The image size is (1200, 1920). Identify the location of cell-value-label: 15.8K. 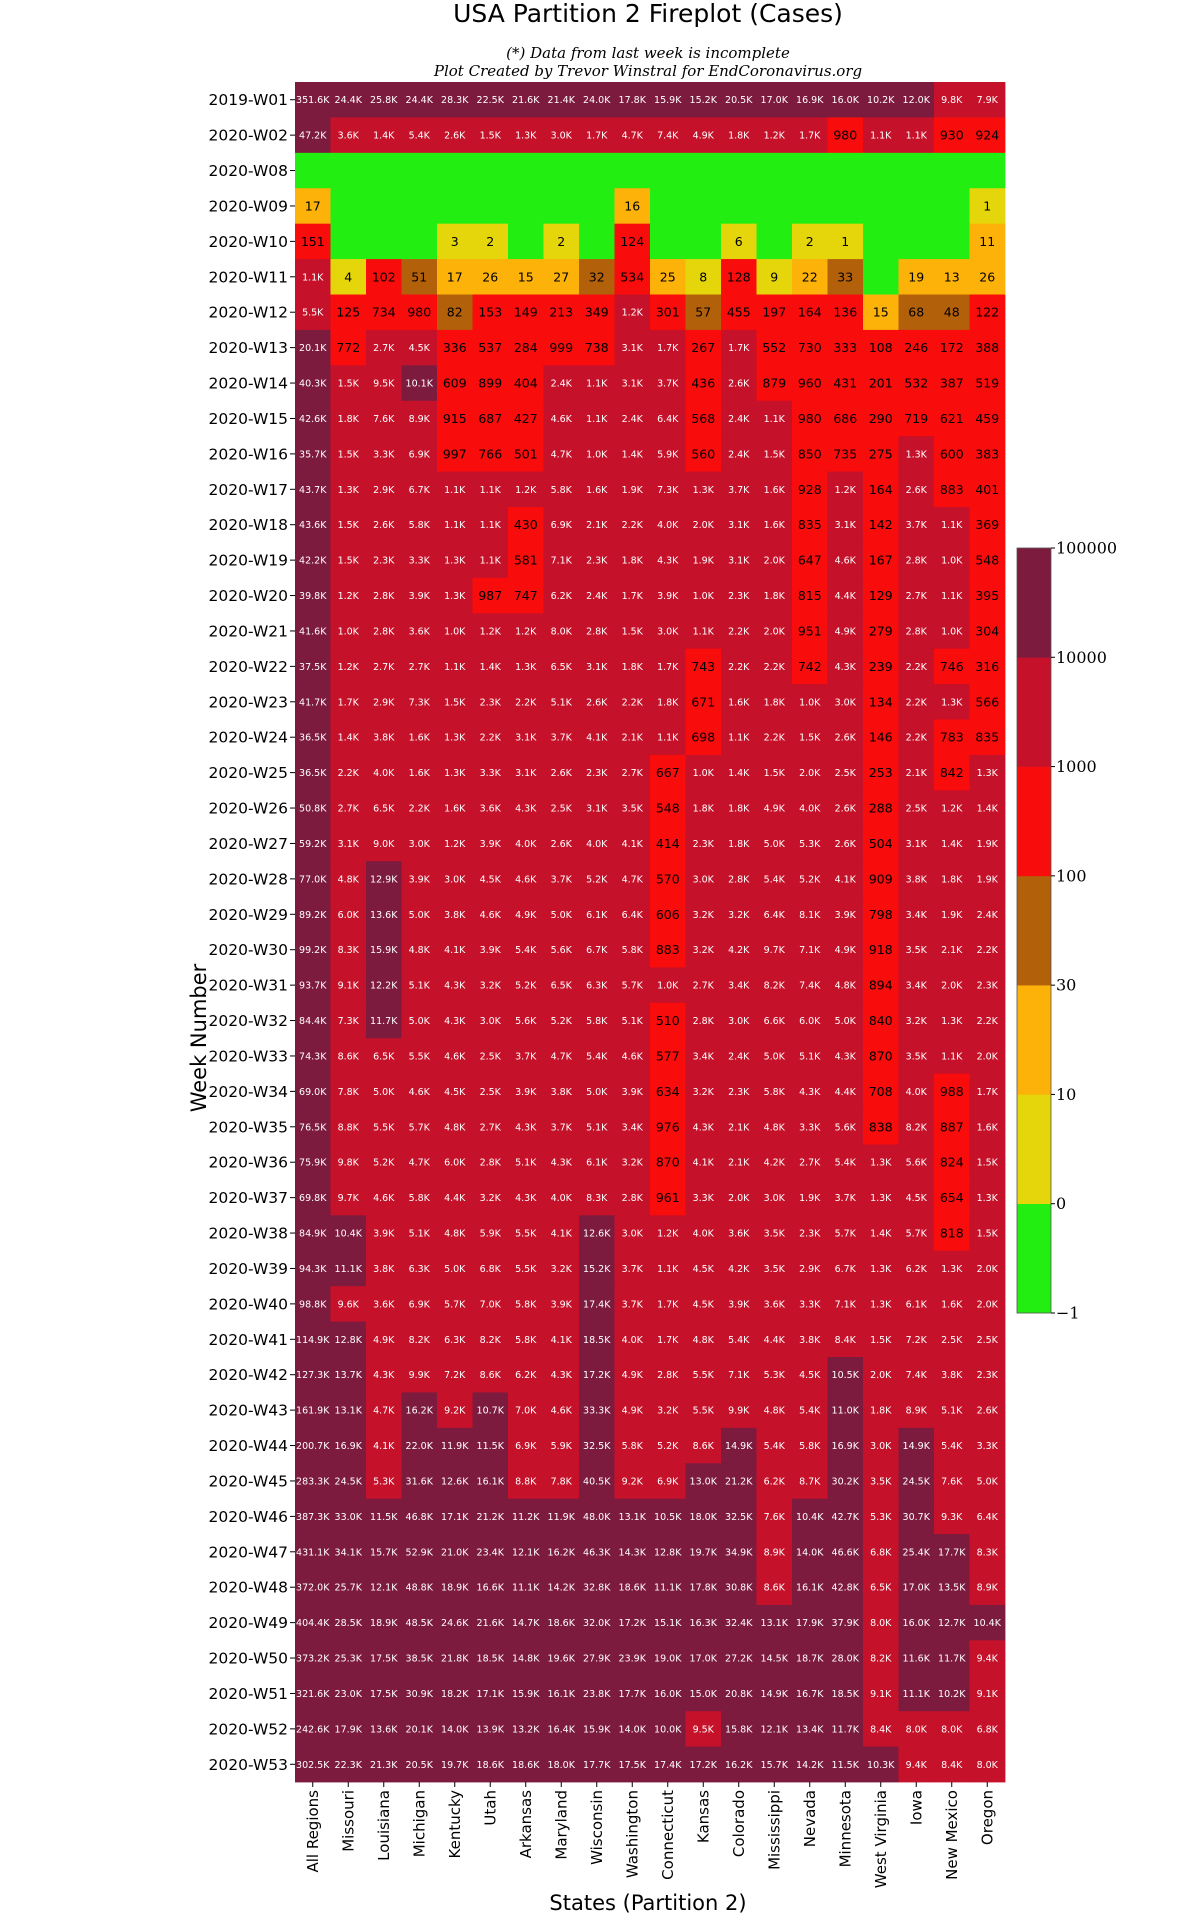
(739, 1729).